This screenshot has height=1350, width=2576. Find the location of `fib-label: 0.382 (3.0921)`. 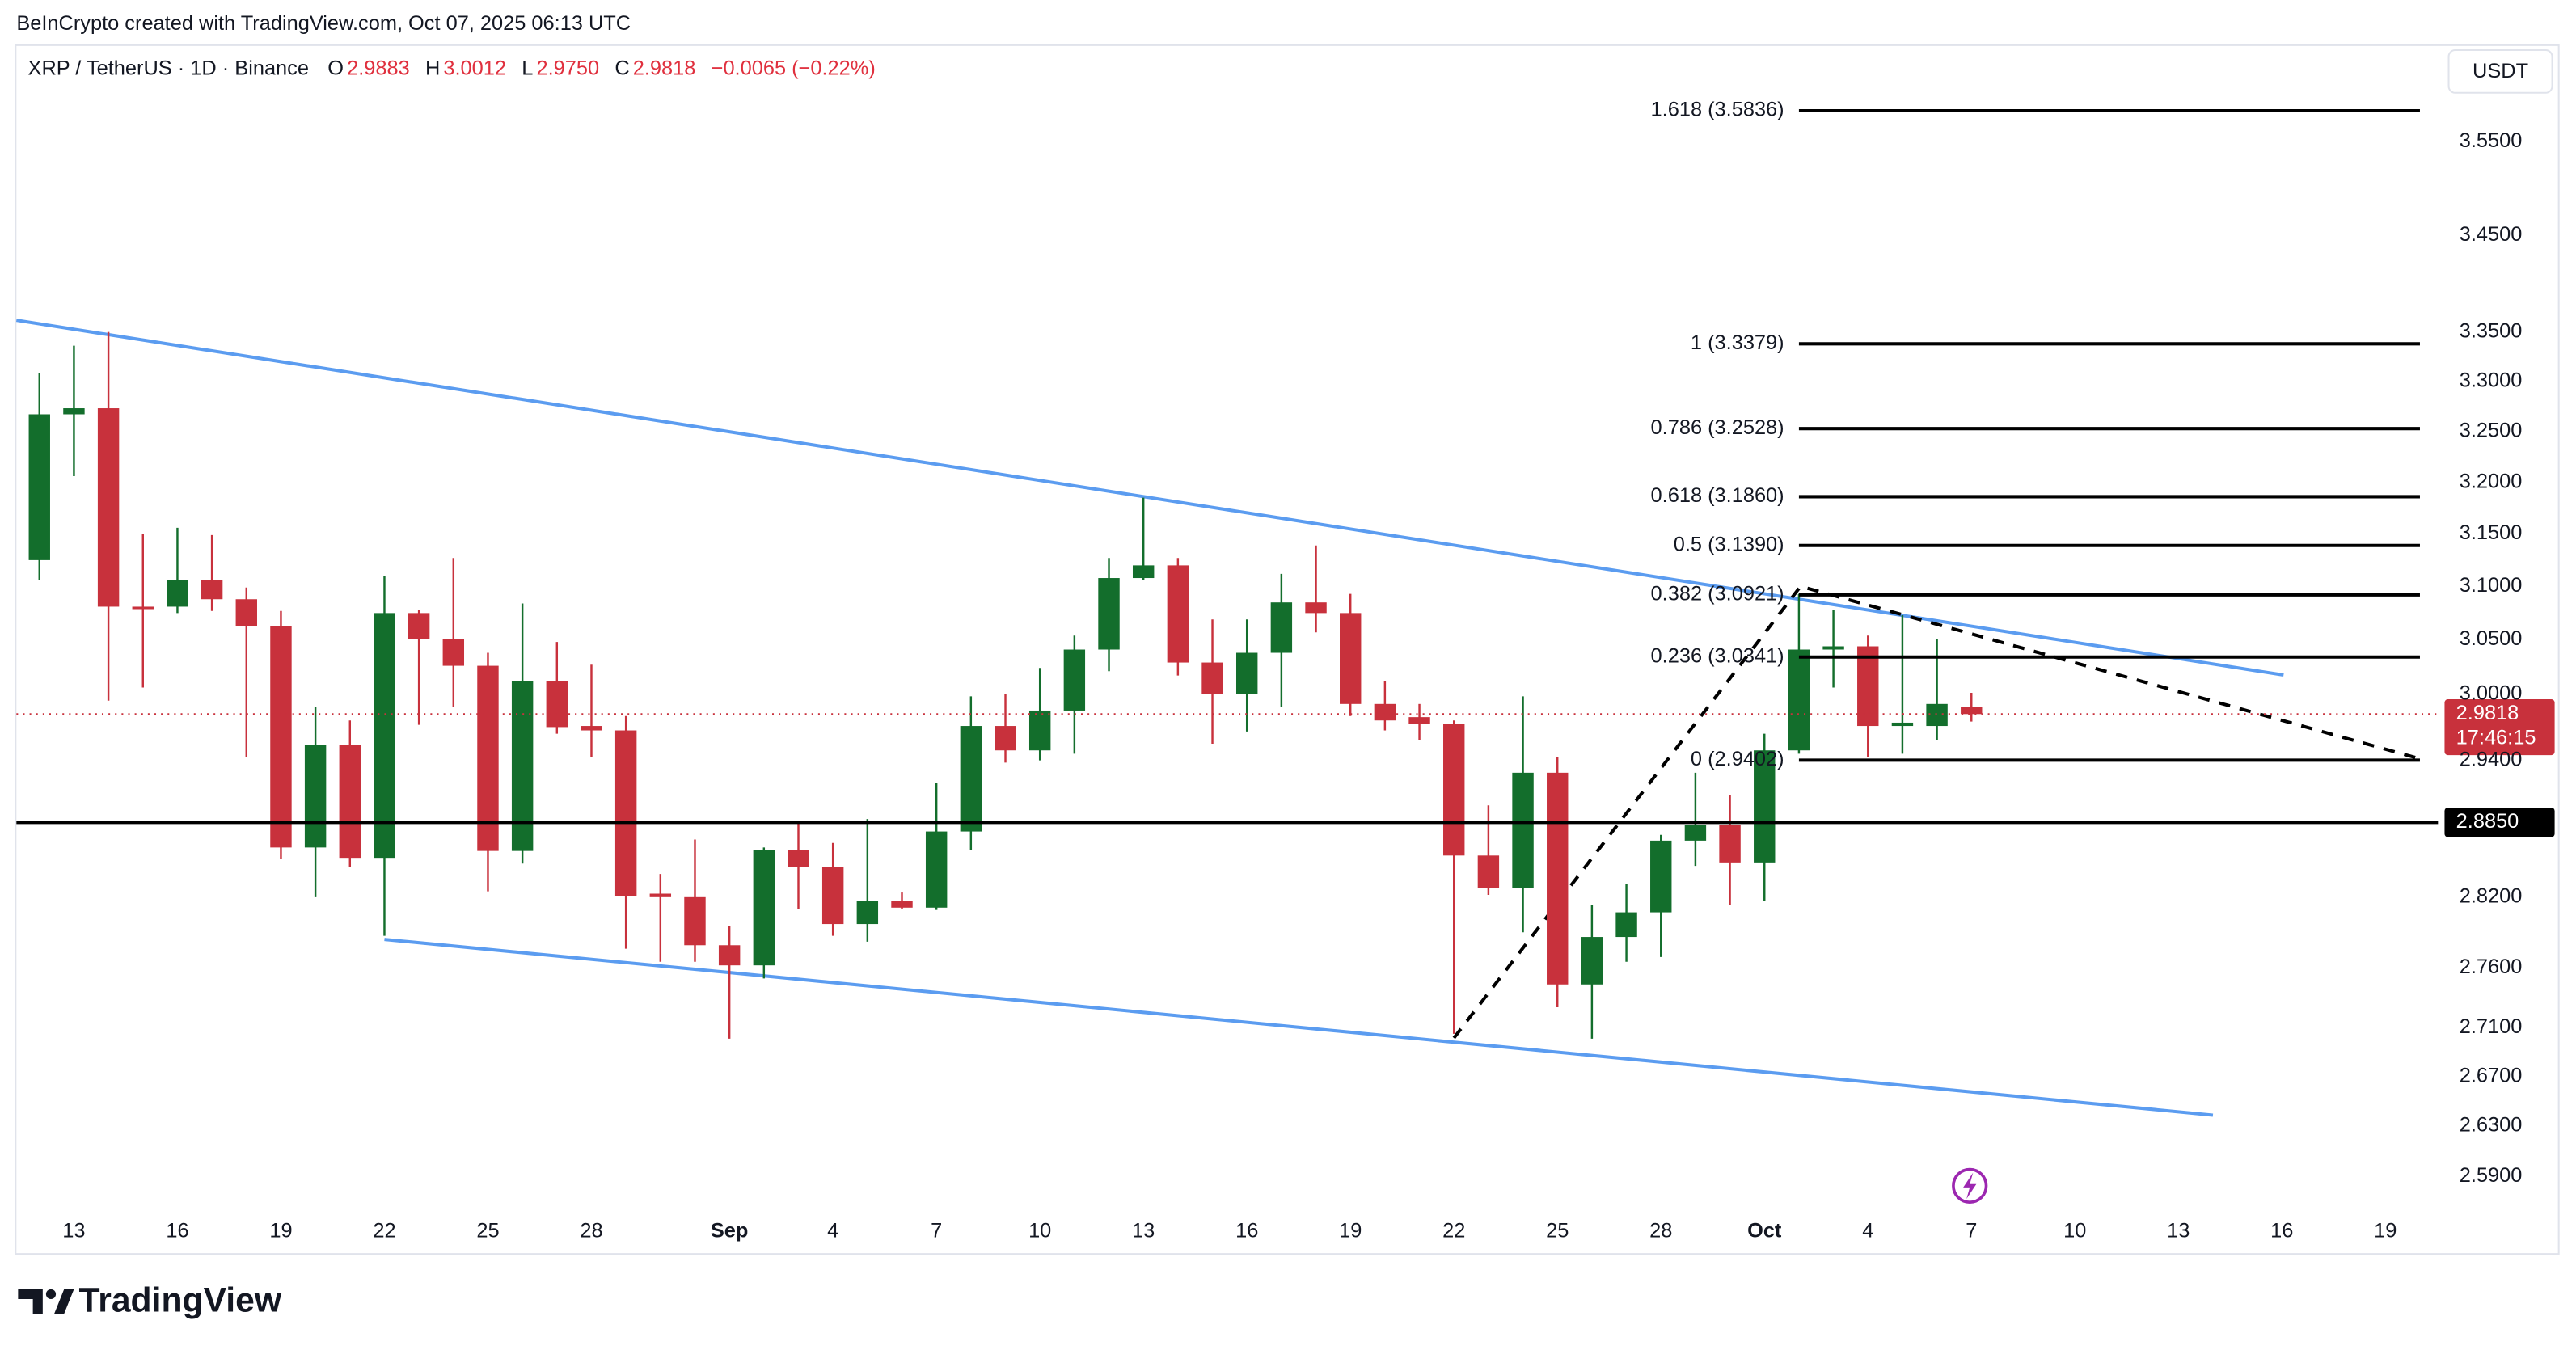

fib-label: 0.382 (3.0921) is located at coordinates (1717, 594).